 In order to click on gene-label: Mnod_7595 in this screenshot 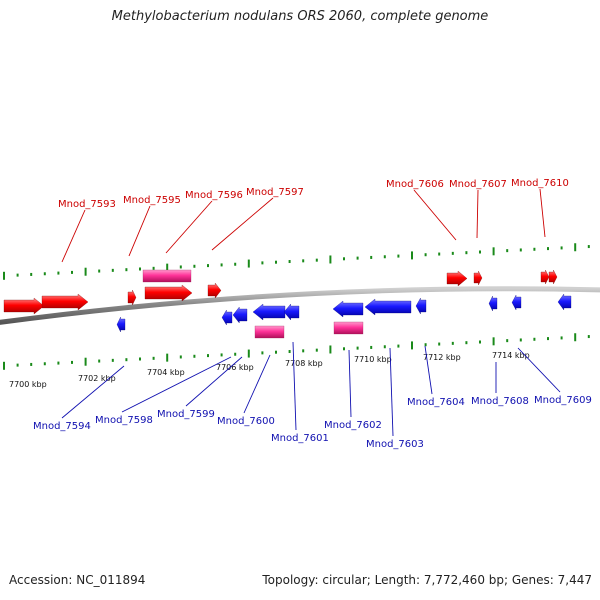, I will do `click(152, 200)`.